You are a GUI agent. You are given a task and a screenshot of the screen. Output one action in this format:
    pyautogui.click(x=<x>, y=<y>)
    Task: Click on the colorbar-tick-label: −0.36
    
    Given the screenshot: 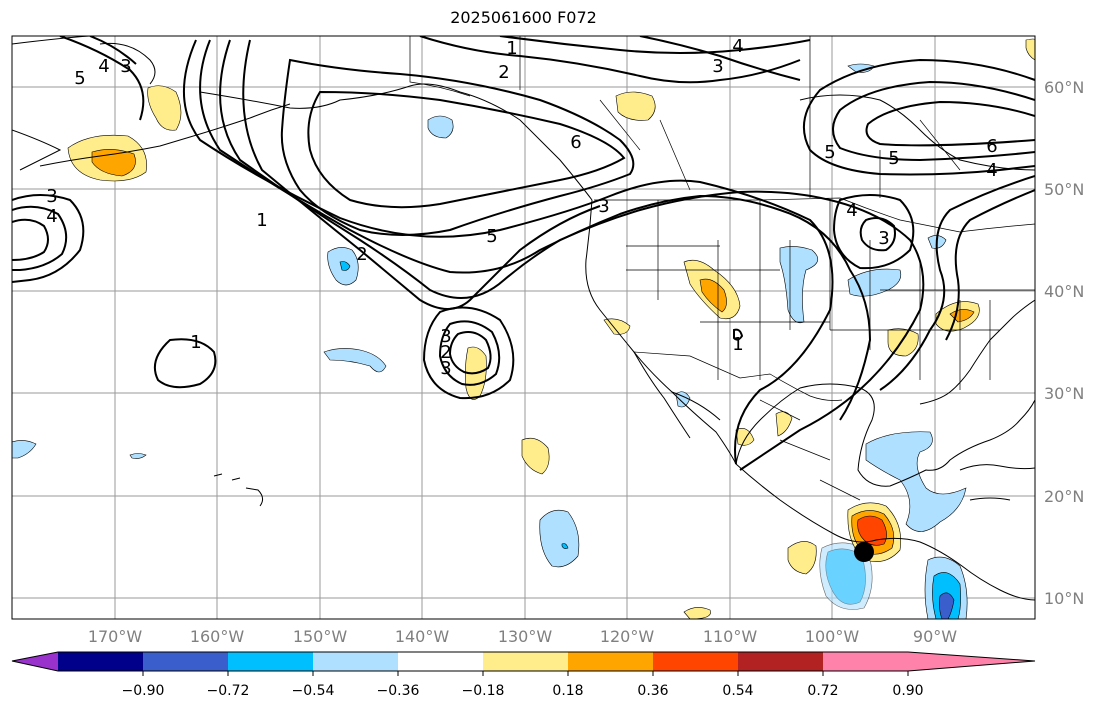 What is the action you would take?
    pyautogui.click(x=398, y=691)
    